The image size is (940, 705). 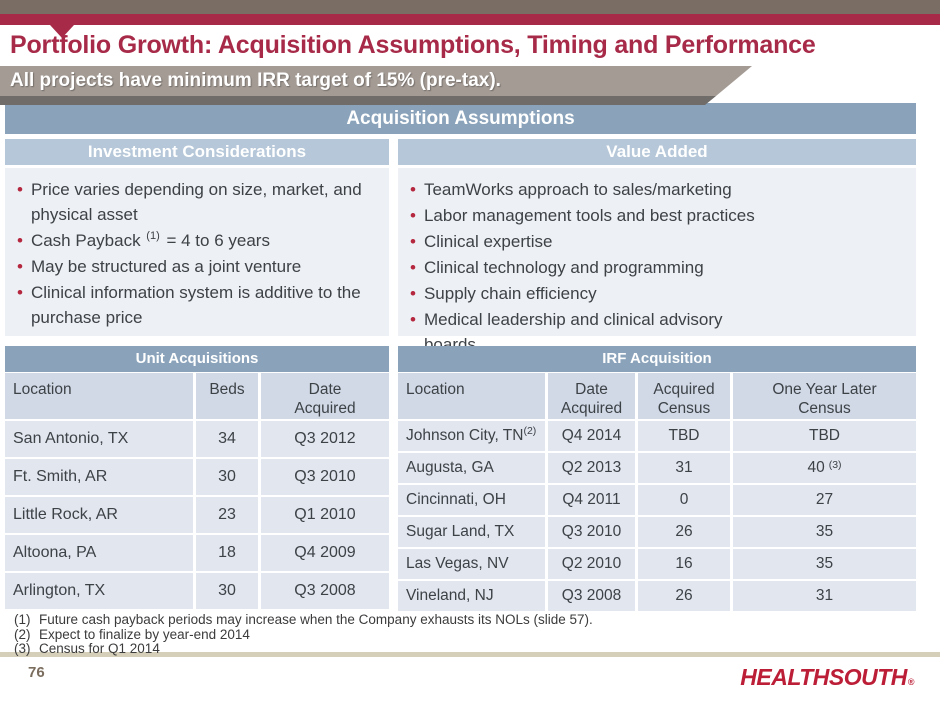 I want to click on cell-date: Q3 2010, so click(x=323, y=478).